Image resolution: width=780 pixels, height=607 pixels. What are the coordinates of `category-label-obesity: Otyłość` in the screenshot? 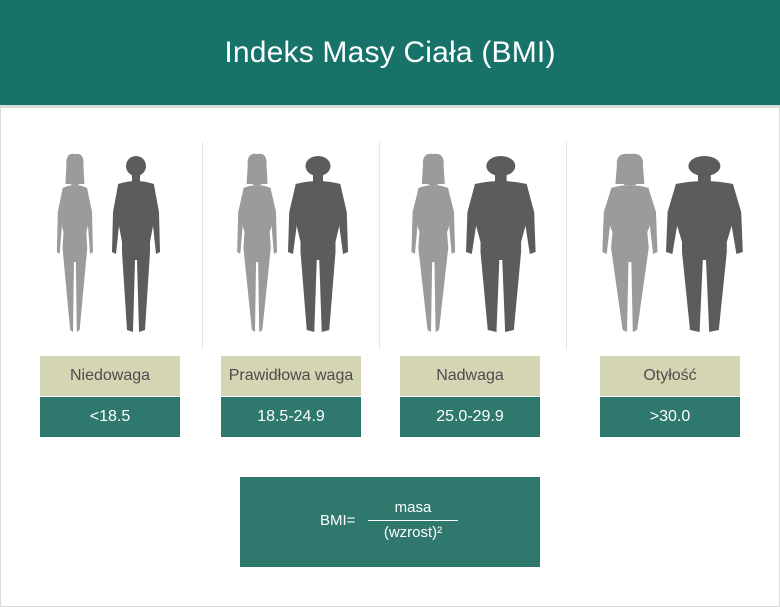 It's located at (670, 376).